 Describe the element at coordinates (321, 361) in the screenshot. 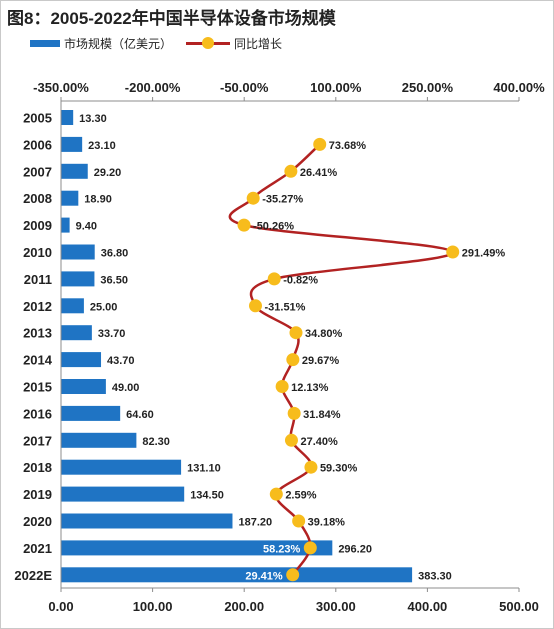

I see `growth-value-label: 29.67%` at that location.